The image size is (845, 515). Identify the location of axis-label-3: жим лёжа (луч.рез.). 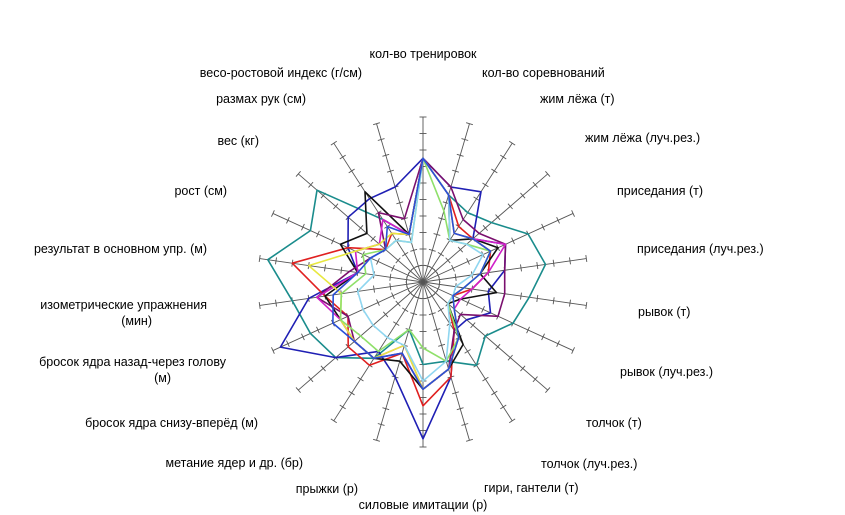
(642, 138).